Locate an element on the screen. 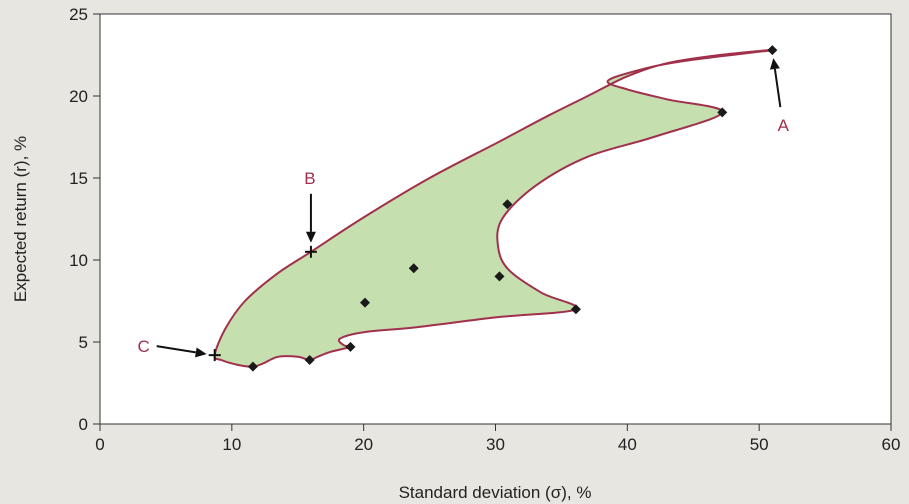  arrow-c is located at coordinates (181, 351).